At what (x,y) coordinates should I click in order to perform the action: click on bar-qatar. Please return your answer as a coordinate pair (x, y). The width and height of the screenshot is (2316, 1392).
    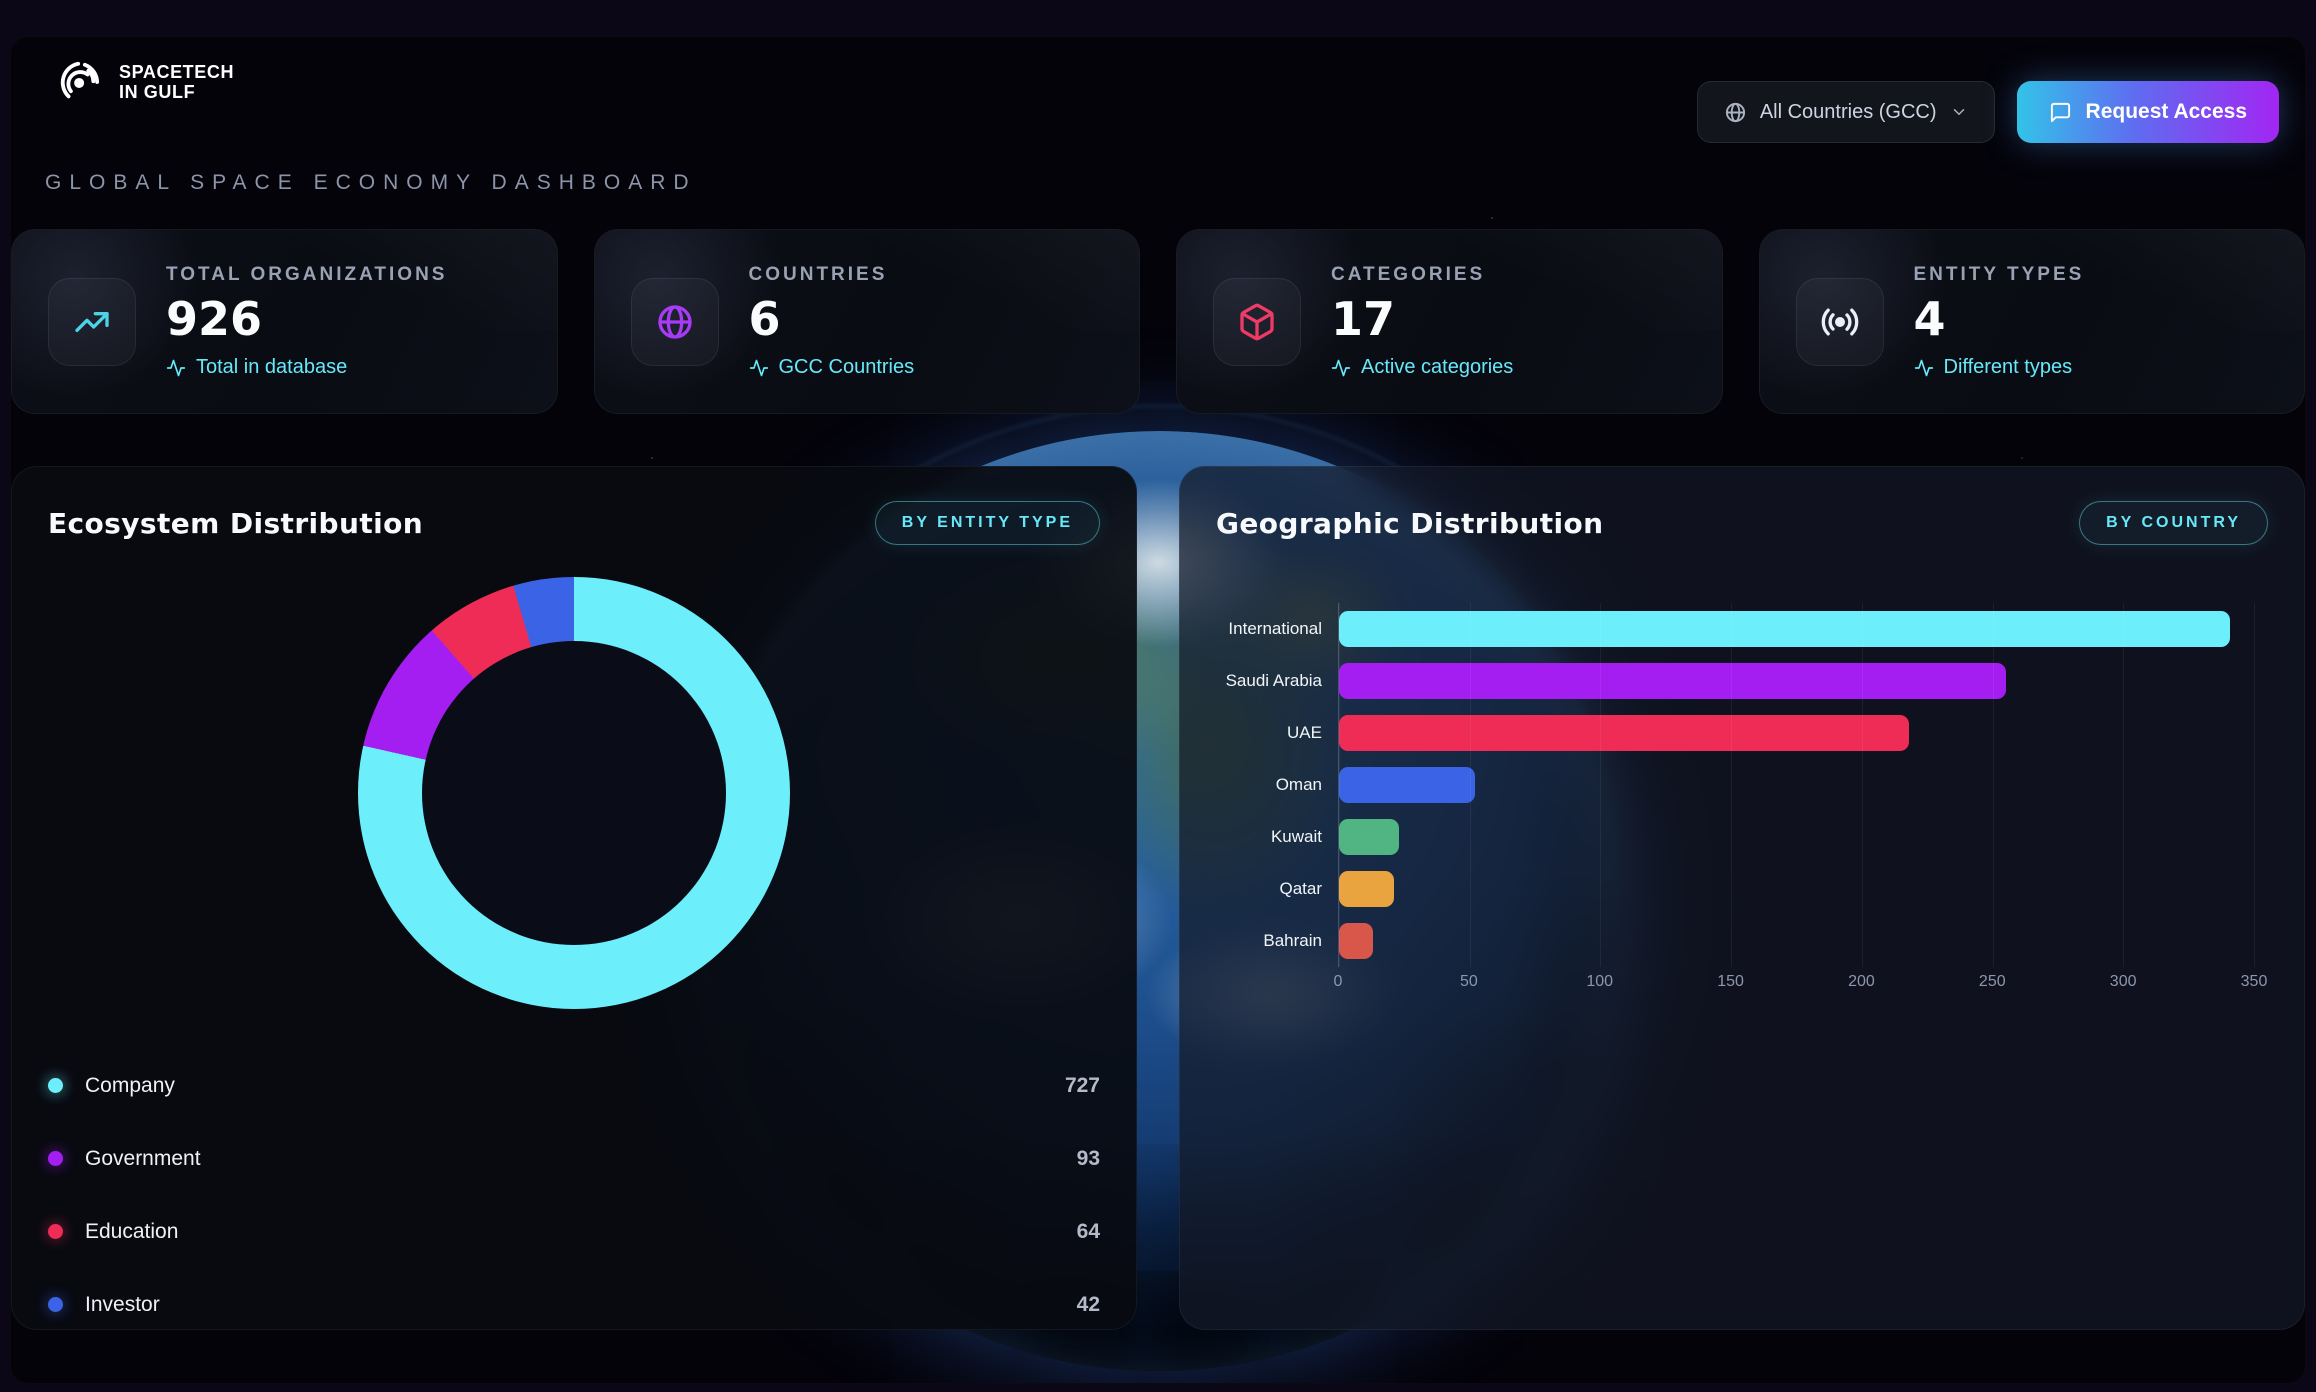
    Looking at the image, I should click on (1366, 889).